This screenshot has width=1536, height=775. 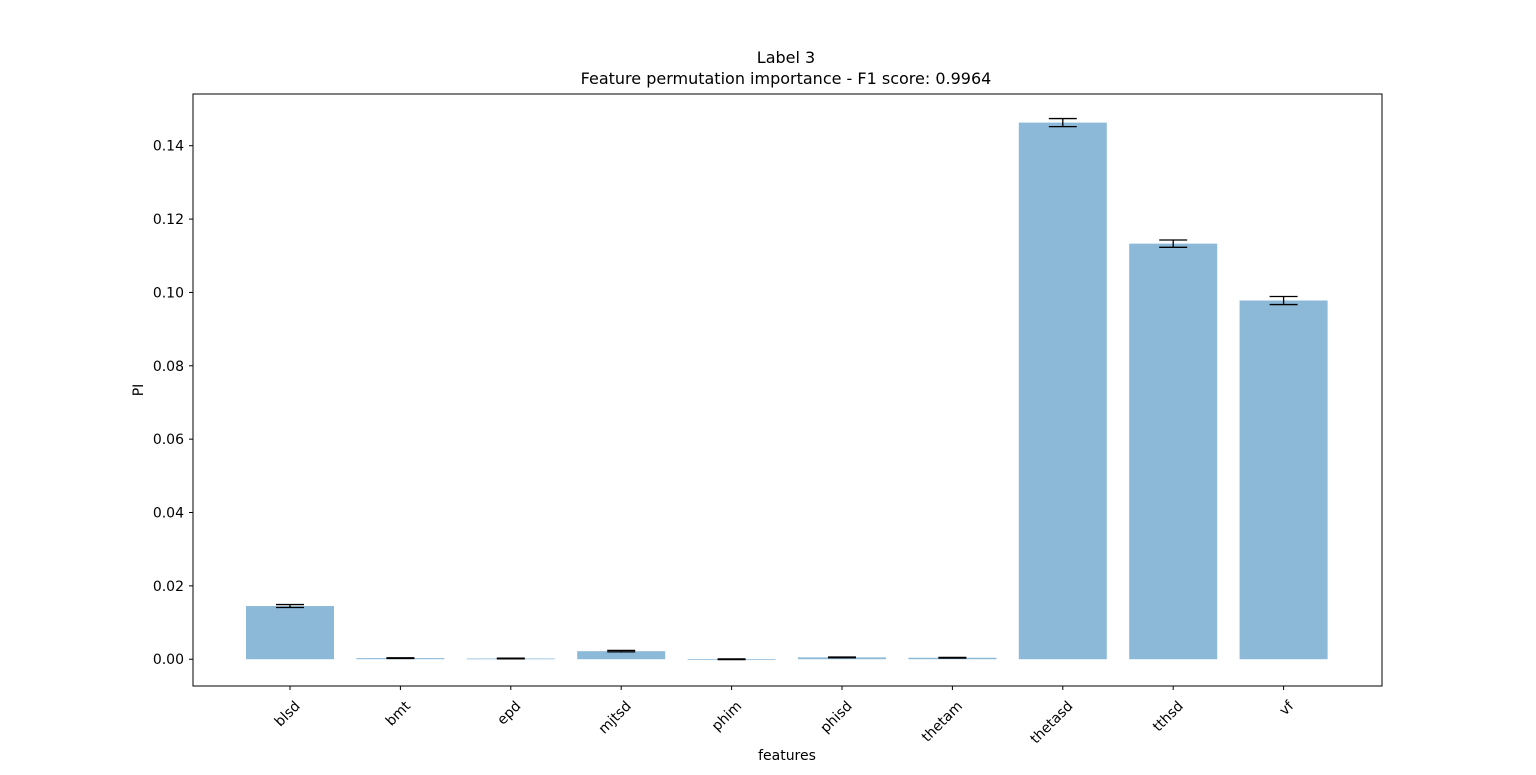 I want to click on x-tick-label: vf, so click(x=1287, y=708).